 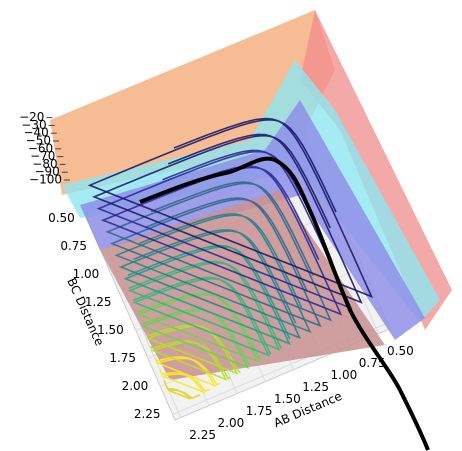 What do you see at coordinates (135, 386) in the screenshot?
I see `y-tick-label: 2.00` at bounding box center [135, 386].